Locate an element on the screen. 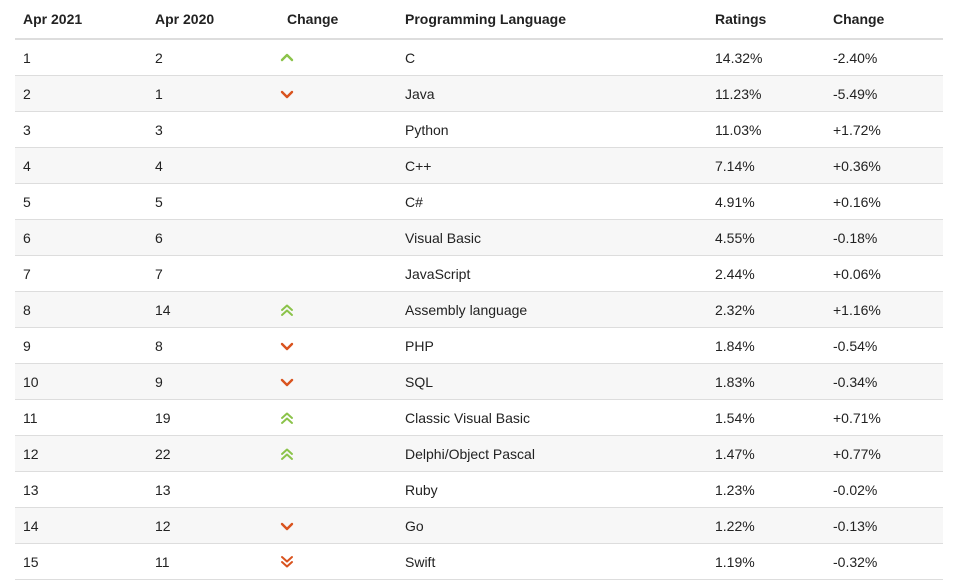 This screenshot has height=580, width=958. rating-change-cell: -0.54% is located at coordinates (884, 345).